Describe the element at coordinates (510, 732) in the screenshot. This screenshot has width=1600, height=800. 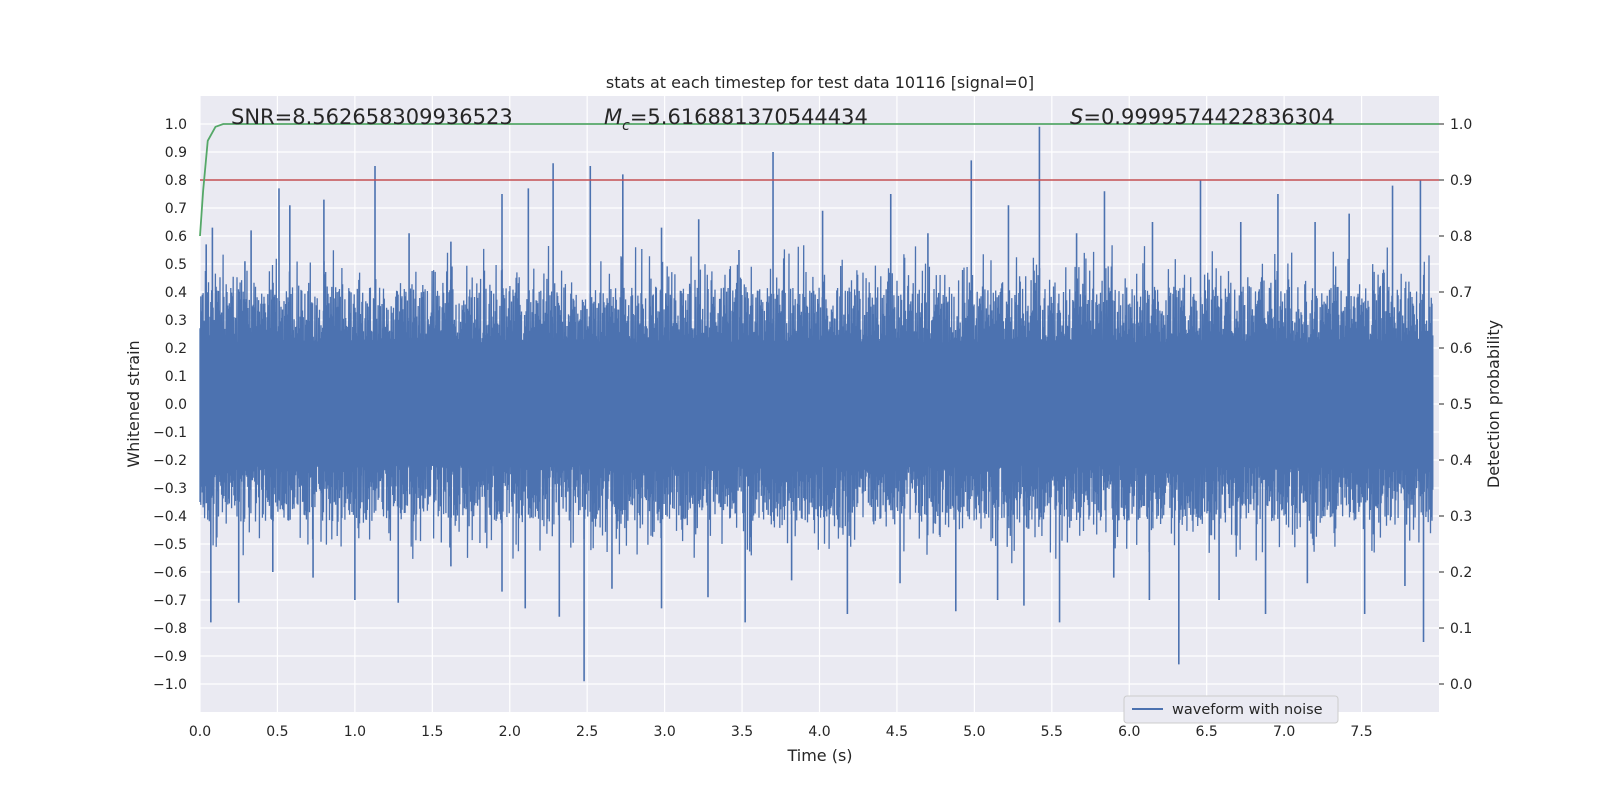
I see `x-tick-label: 2.0` at that location.